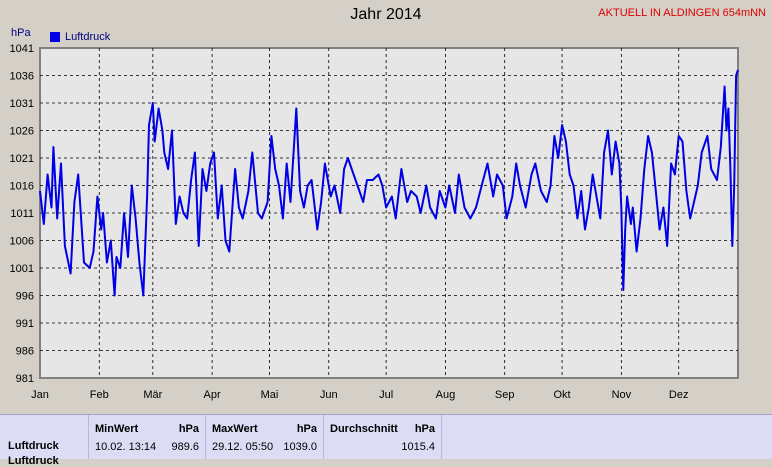 The image size is (772, 467). What do you see at coordinates (22, 269) in the screenshot?
I see `y-tick-label: 1001` at bounding box center [22, 269].